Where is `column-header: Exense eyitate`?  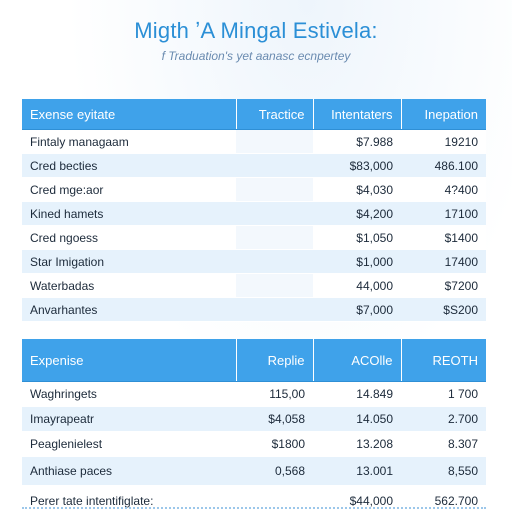
column-header: Exense eyitate is located at coordinates (129, 114).